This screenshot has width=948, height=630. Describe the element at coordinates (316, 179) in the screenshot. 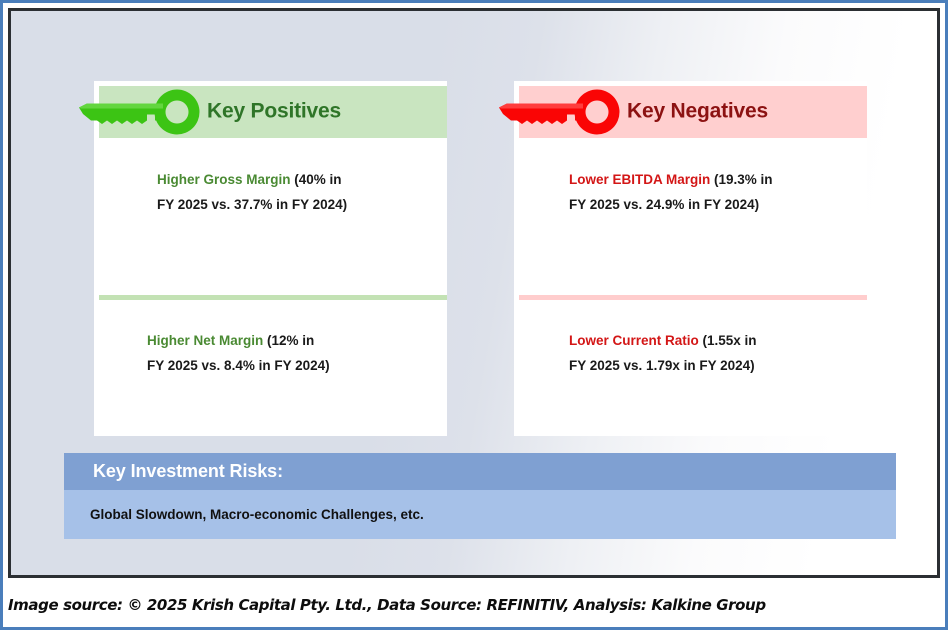

I see `bullet-rest: (40% in` at that location.